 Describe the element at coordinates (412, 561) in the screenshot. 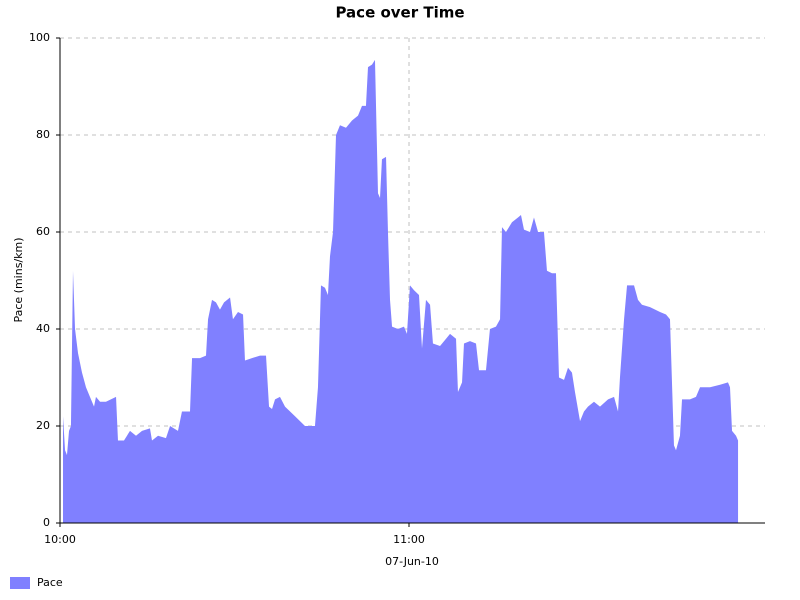

I see `x-axis-label: 07-Jun-10` at that location.